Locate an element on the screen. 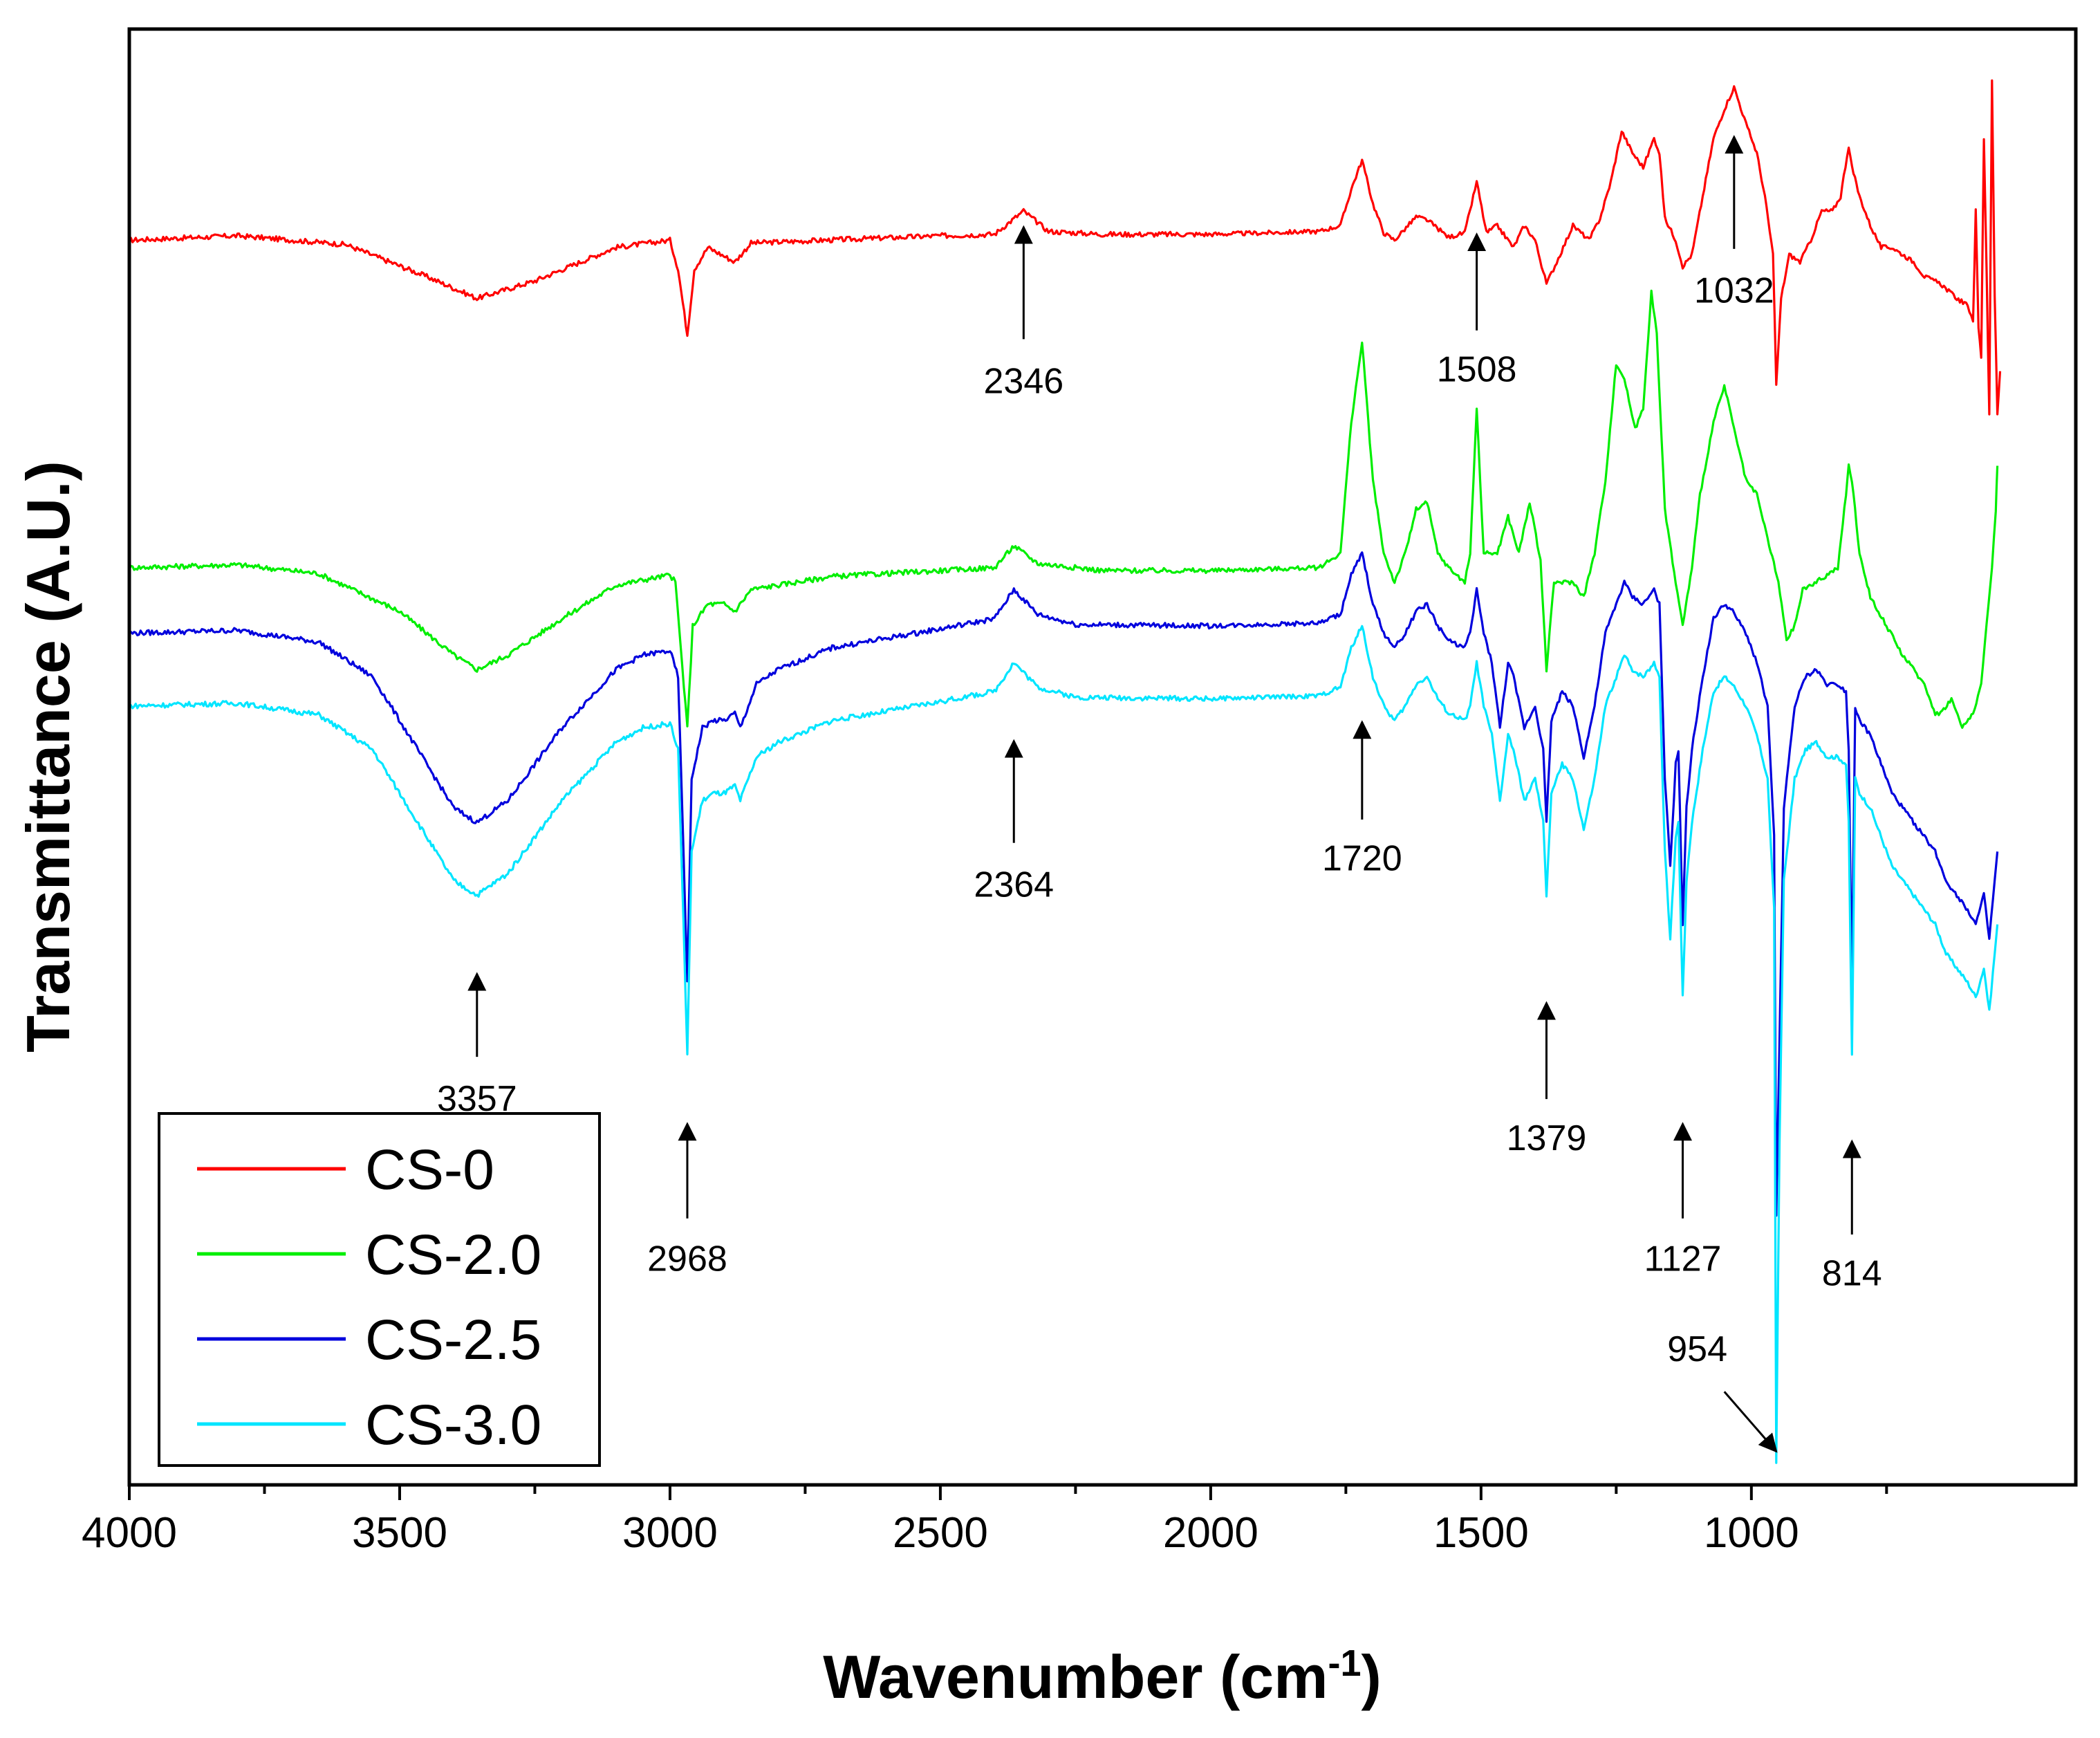  legend-box is located at coordinates (380, 1289).